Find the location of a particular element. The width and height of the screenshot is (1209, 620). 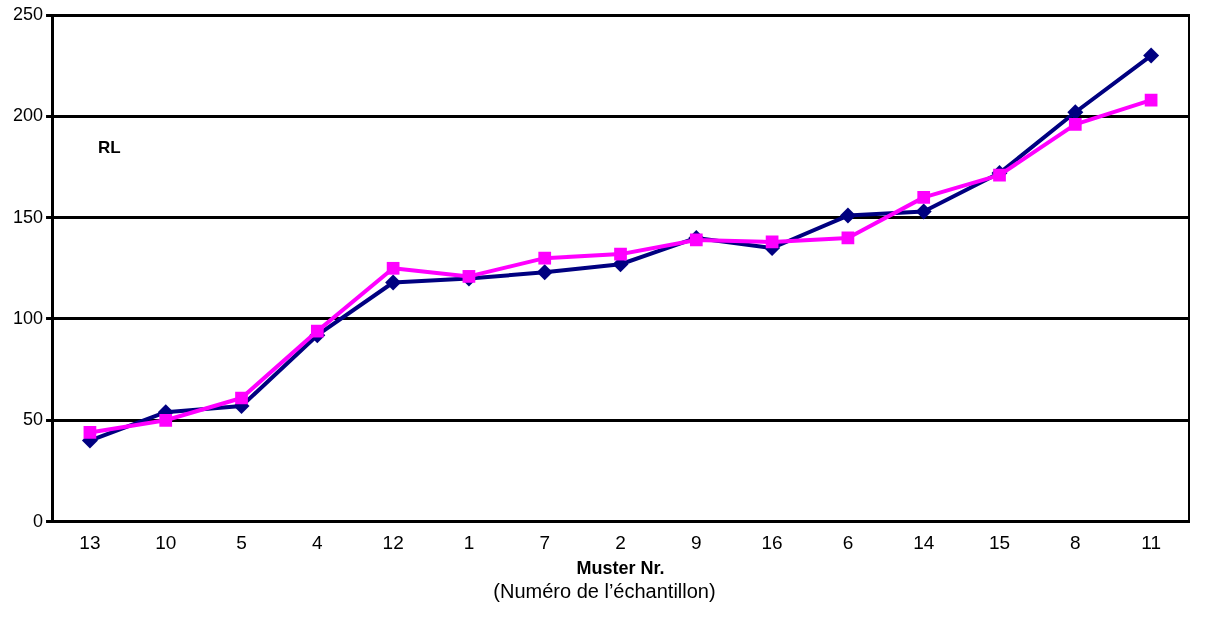

x-tick-label: 2 is located at coordinates (620, 543).